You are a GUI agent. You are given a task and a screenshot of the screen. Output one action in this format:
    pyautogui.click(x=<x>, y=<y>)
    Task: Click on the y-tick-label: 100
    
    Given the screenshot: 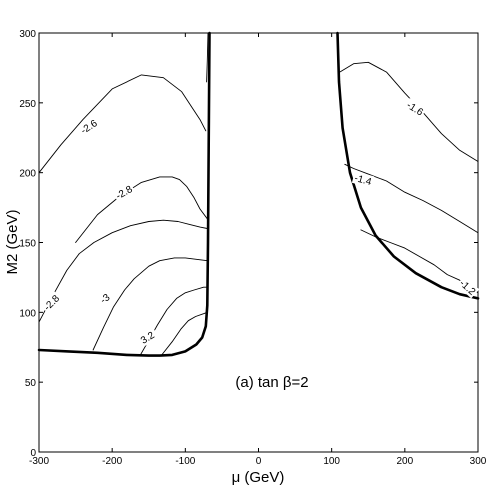 What is the action you would take?
    pyautogui.click(x=27, y=313)
    